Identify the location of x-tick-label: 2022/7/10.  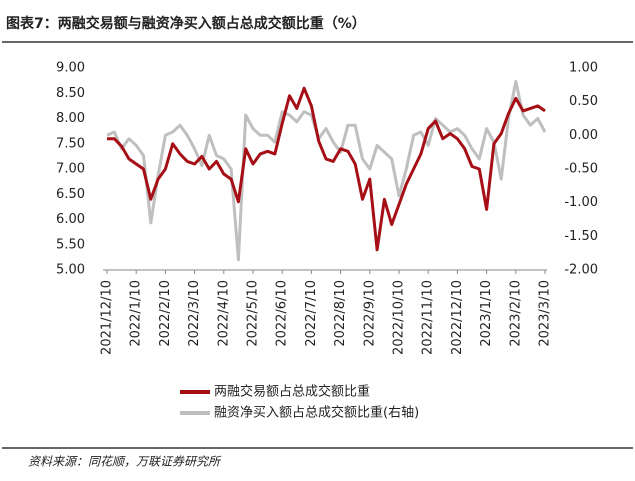
(311, 313).